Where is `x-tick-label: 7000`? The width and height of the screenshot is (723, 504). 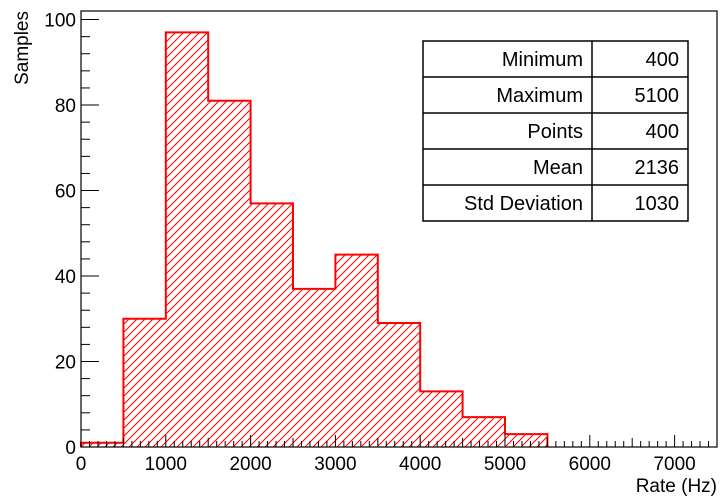 x-tick-label: 7000 is located at coordinates (674, 464).